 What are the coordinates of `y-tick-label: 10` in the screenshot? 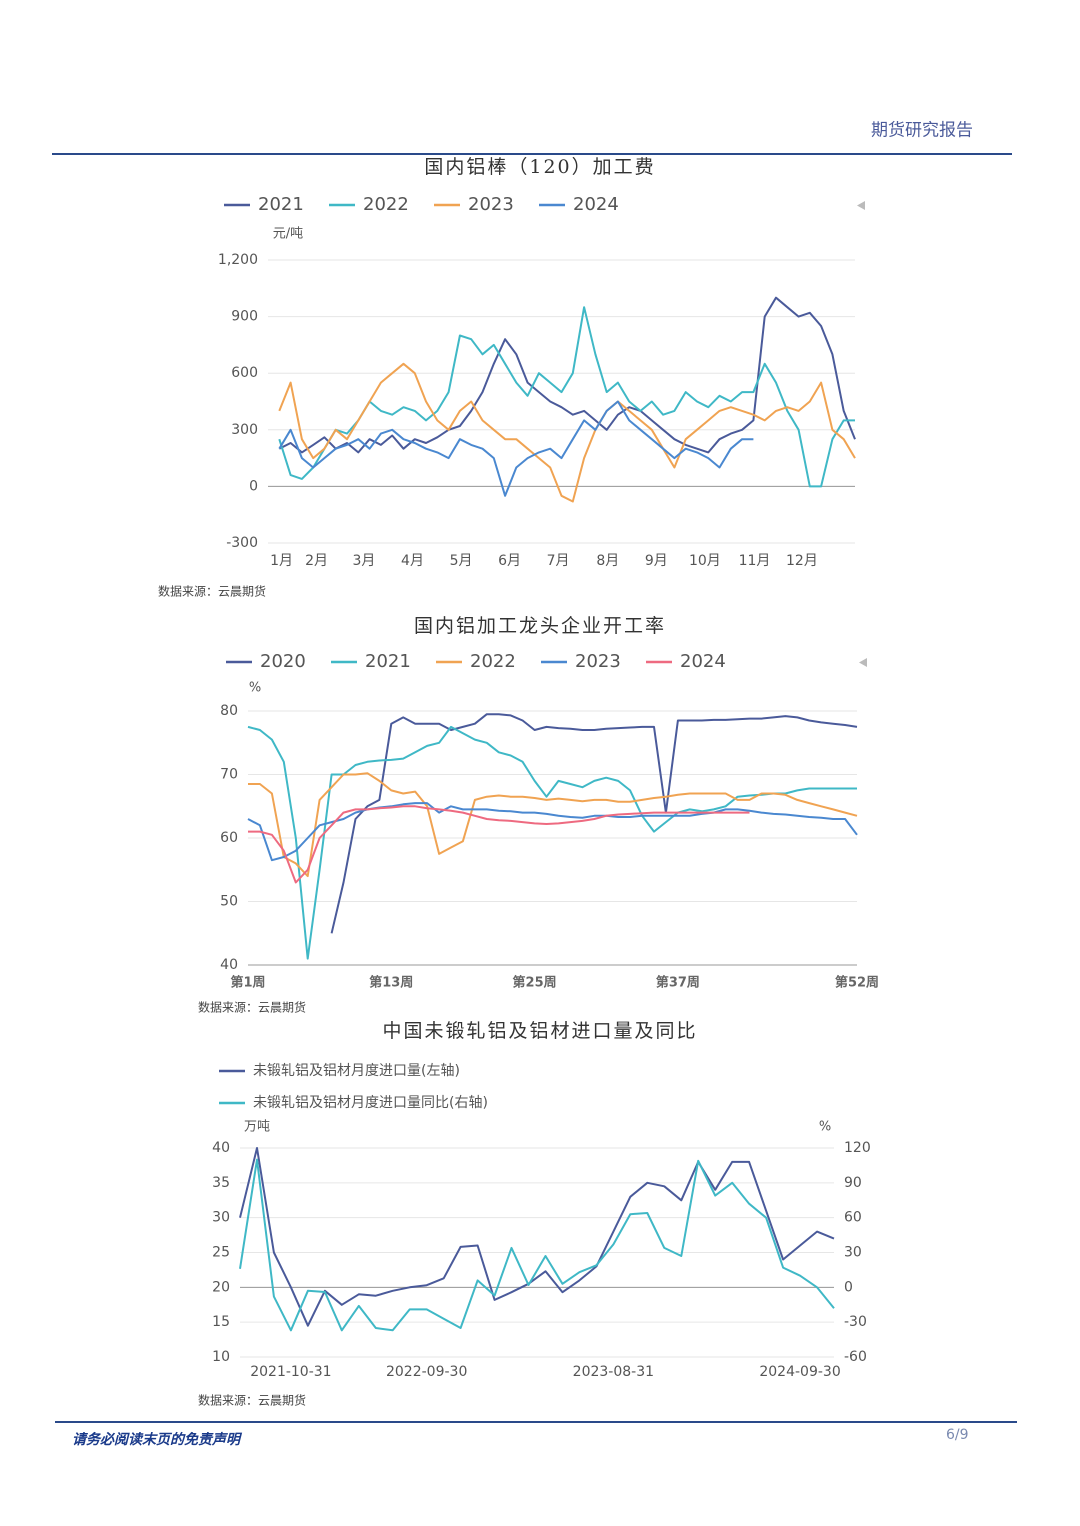 It's located at (221, 1357).